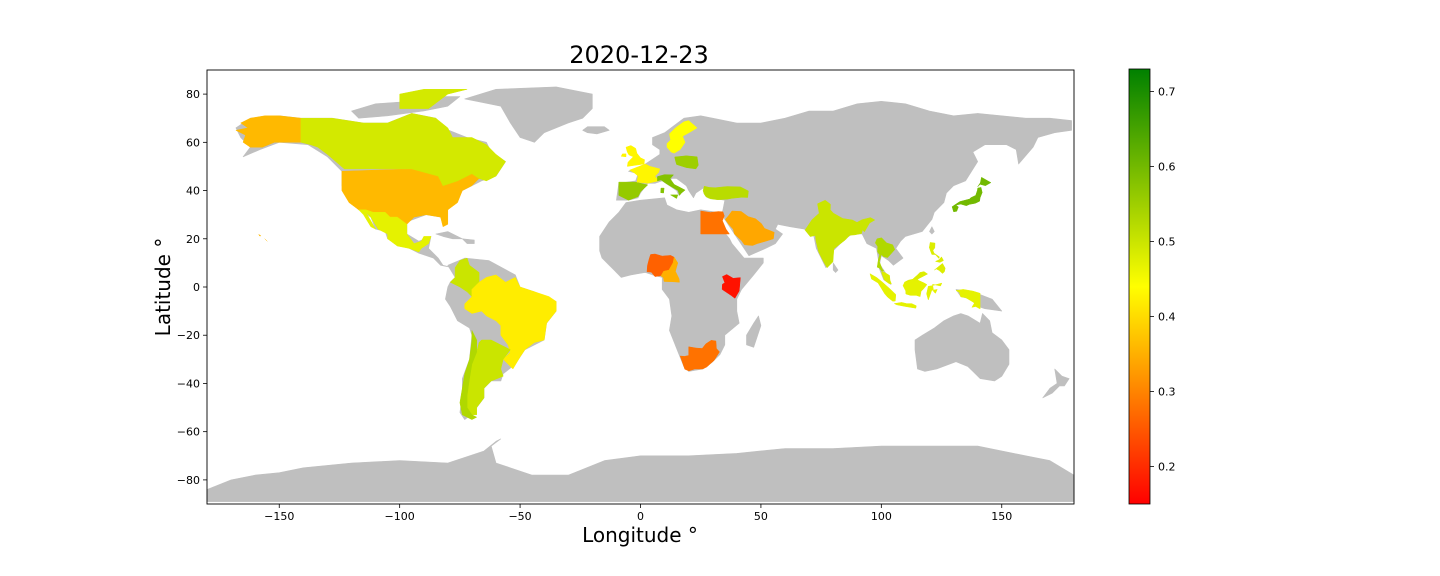 The image size is (1440, 576). I want to click on country-indonesia, so click(925, 291).